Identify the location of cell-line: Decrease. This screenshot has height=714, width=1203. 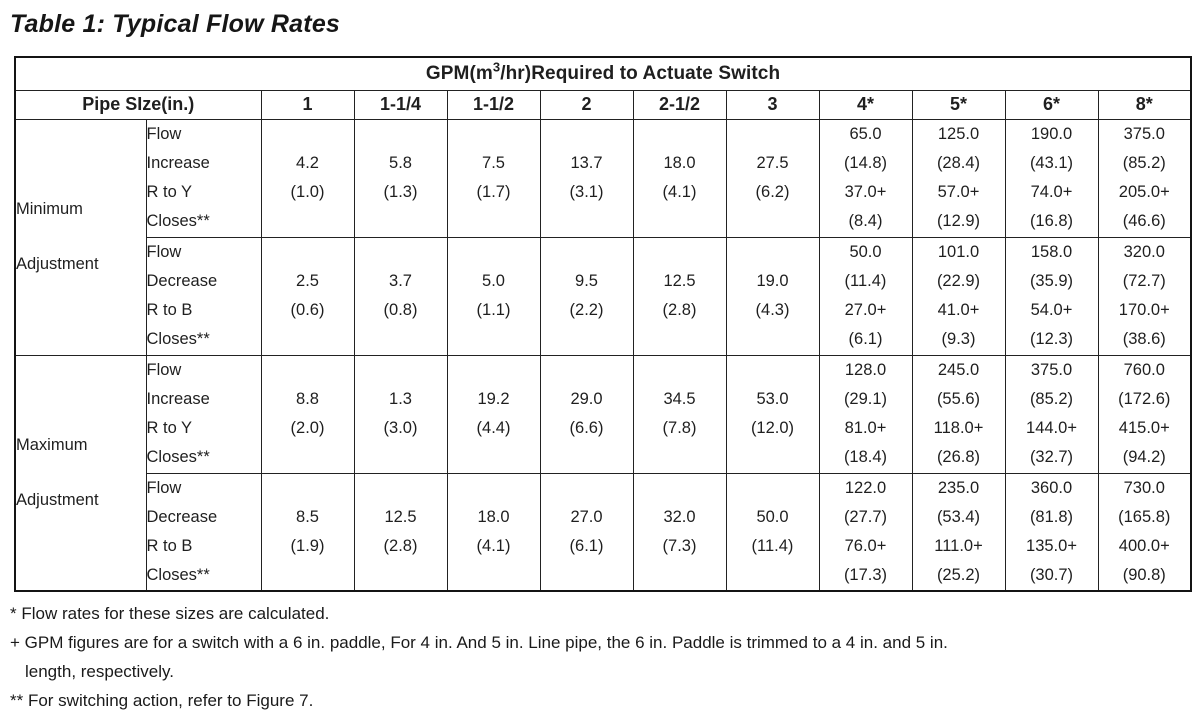
(182, 516).